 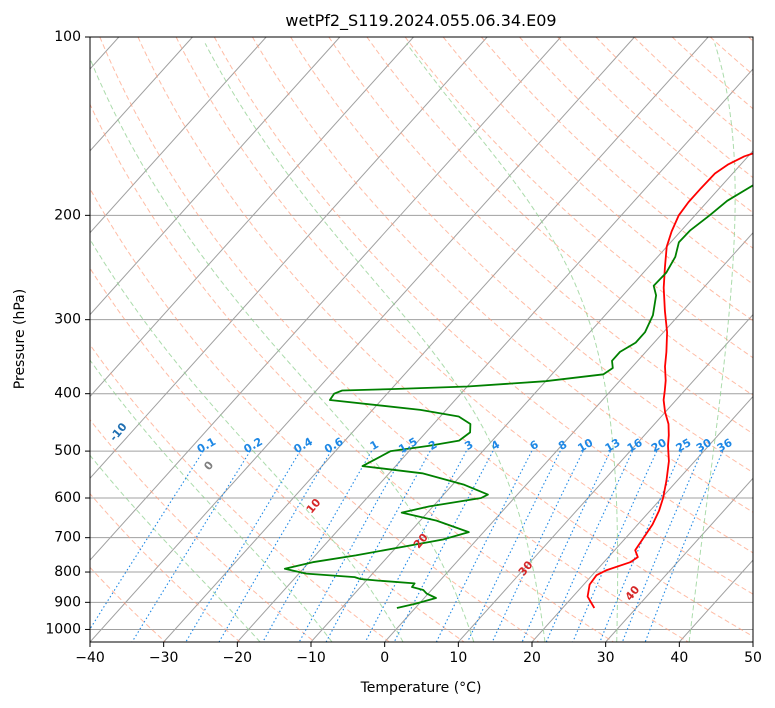 What do you see at coordinates (67, 451) in the screenshot?
I see `y-tick-label: 500` at bounding box center [67, 451].